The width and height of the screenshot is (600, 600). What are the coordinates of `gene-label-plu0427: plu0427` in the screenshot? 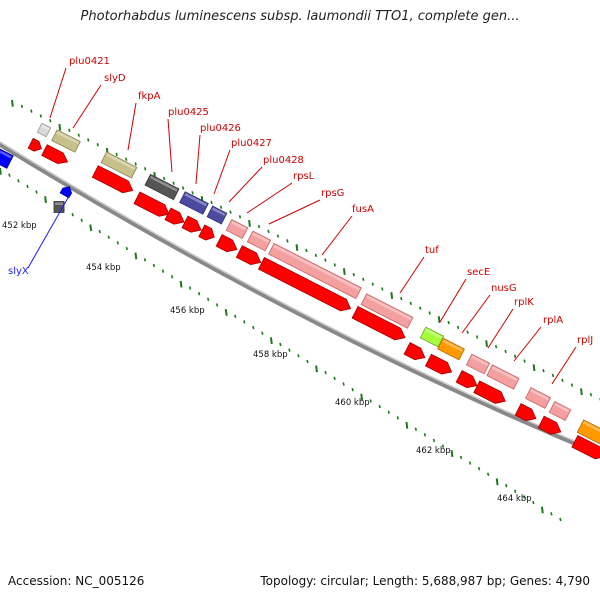 It's located at (251, 143).